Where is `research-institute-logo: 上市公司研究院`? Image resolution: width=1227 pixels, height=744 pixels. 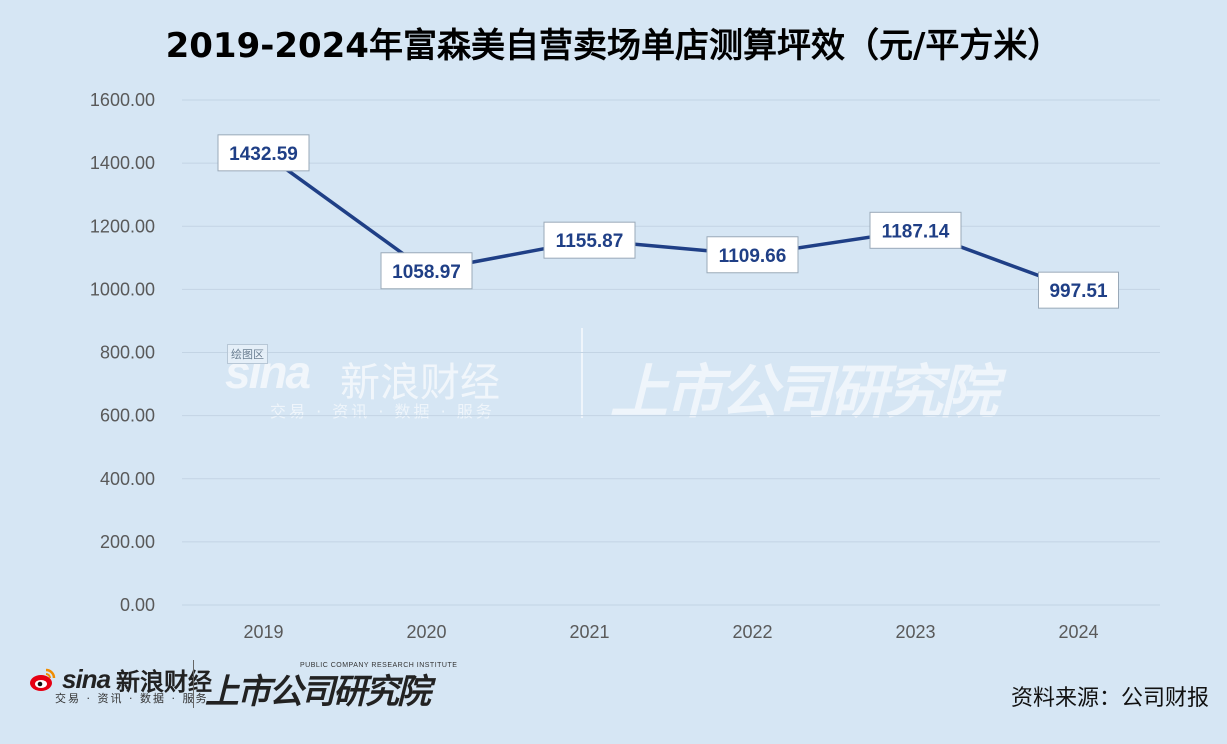 research-institute-logo: 上市公司研究院 is located at coordinates (318, 692).